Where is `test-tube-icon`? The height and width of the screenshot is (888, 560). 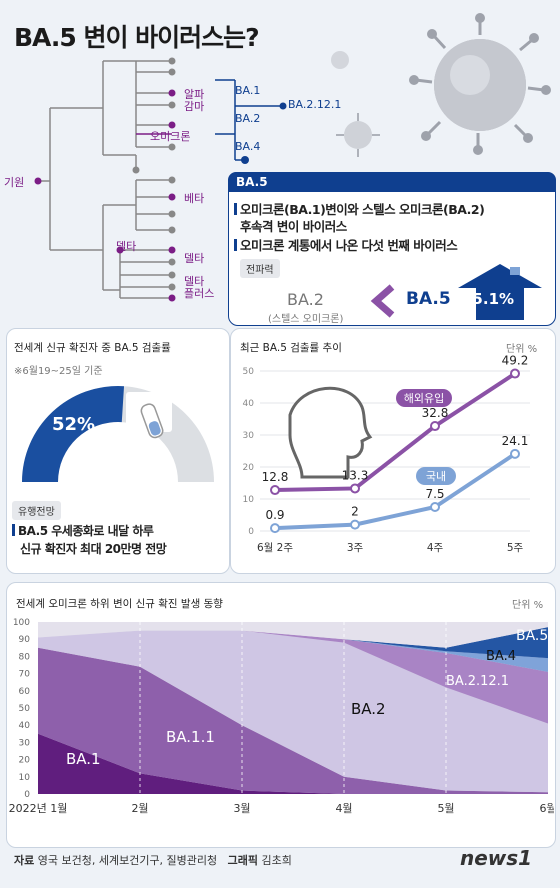 test-tube-icon is located at coordinates (152, 421).